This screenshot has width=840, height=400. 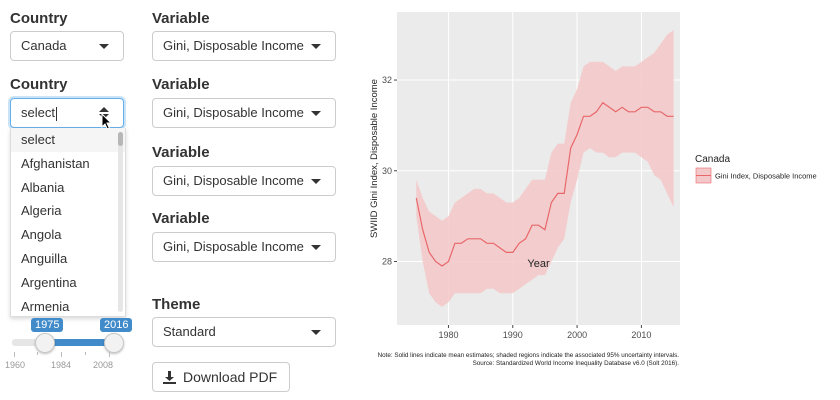 What do you see at coordinates (45, 343) in the screenshot?
I see `slider-min-handle` at bounding box center [45, 343].